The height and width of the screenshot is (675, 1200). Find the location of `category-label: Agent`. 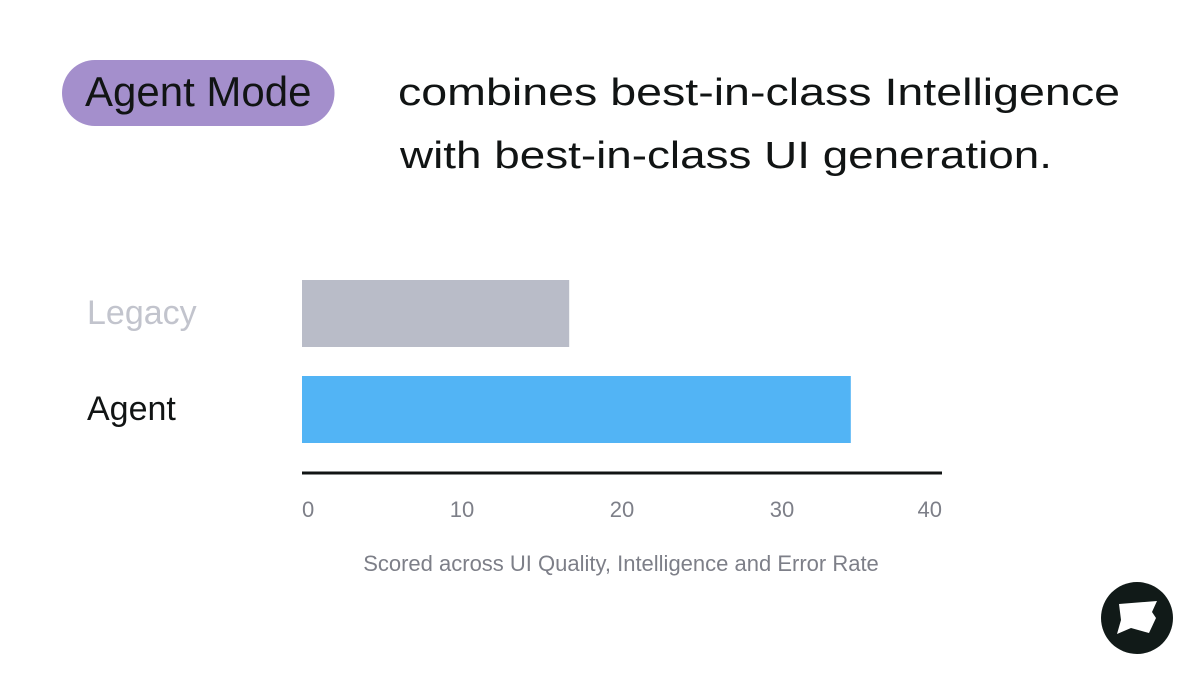

category-label: Agent is located at coordinates (131, 409).